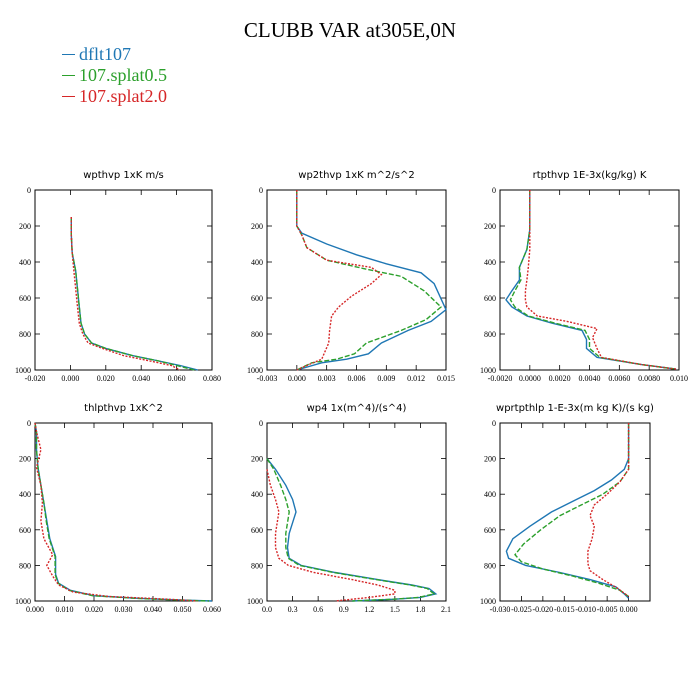 The width and height of the screenshot is (700, 700). Describe the element at coordinates (420, 609) in the screenshot. I see `x-tick-label: 1.8` at that location.